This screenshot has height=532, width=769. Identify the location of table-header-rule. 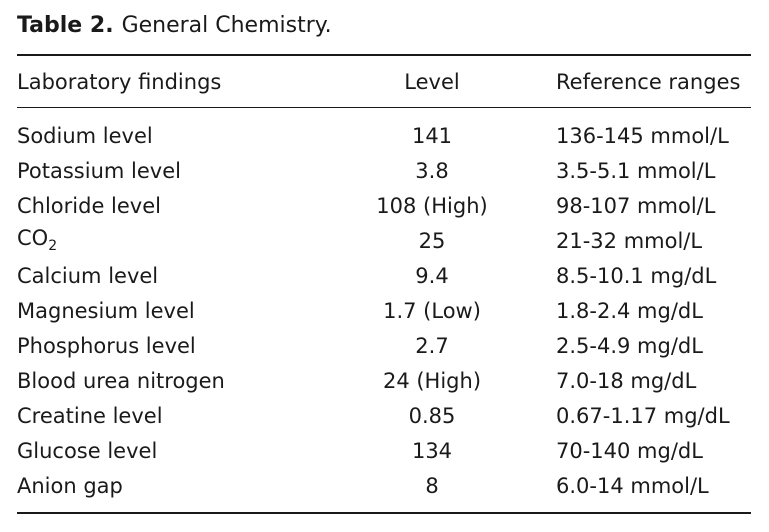
(384, 107).